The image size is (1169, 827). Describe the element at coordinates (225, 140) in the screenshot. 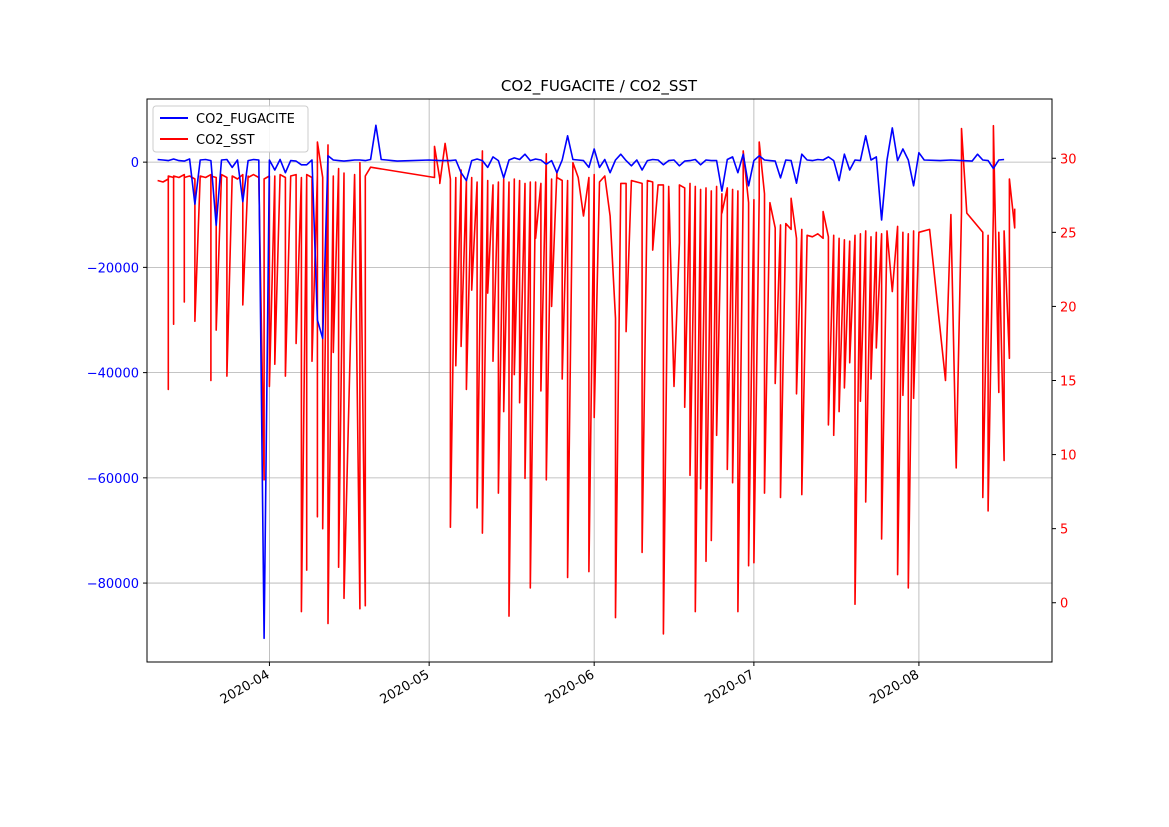

I see `legend-label-co2-sst: CO2_SST` at that location.